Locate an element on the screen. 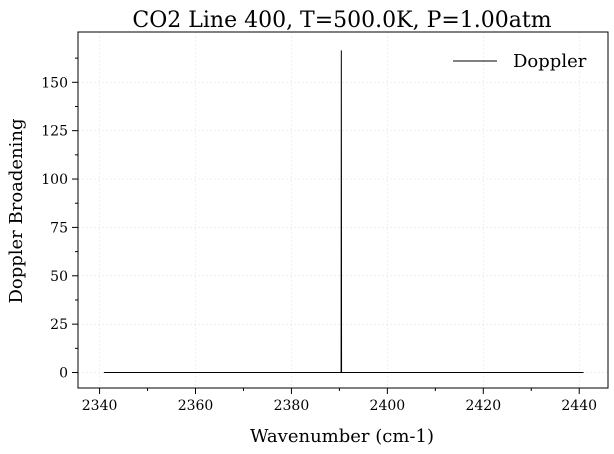  x-axis: 2340 2360 2380 2400 2420 2440 is located at coordinates (339, 401).